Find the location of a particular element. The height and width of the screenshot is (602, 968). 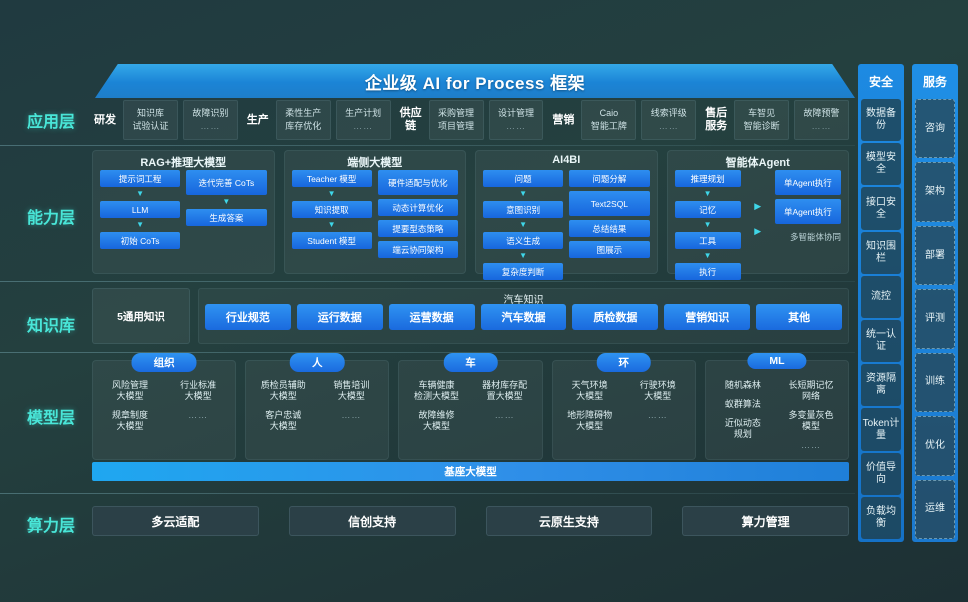

compute-button: 多云适配 is located at coordinates (175, 521).